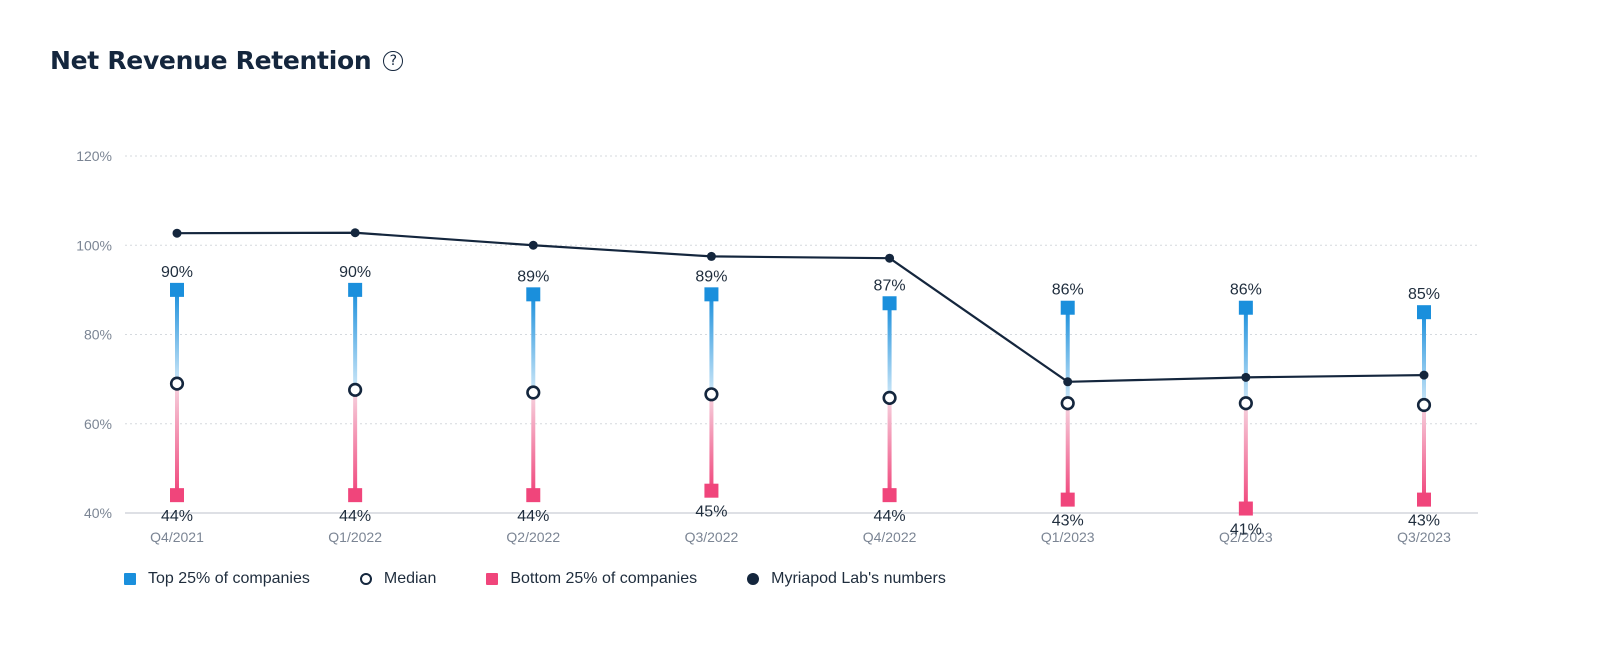 Image resolution: width=1600 pixels, height=647 pixels. Describe the element at coordinates (211, 60) in the screenshot. I see `chart-title: Net Revenue Retention` at that location.